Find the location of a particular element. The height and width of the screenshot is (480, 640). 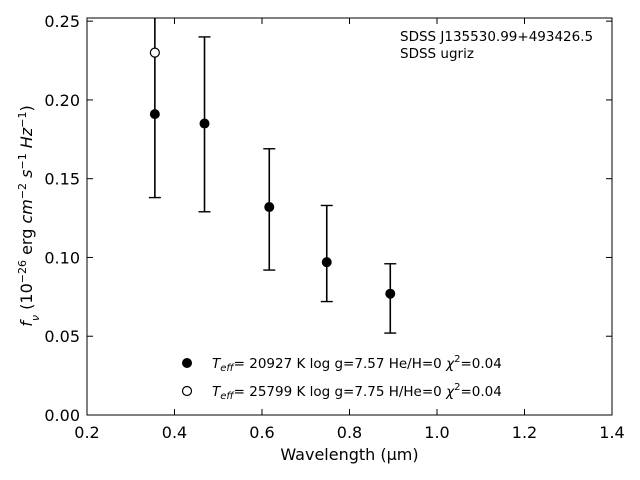

x-tick-label: 1.0 is located at coordinates (436, 432).